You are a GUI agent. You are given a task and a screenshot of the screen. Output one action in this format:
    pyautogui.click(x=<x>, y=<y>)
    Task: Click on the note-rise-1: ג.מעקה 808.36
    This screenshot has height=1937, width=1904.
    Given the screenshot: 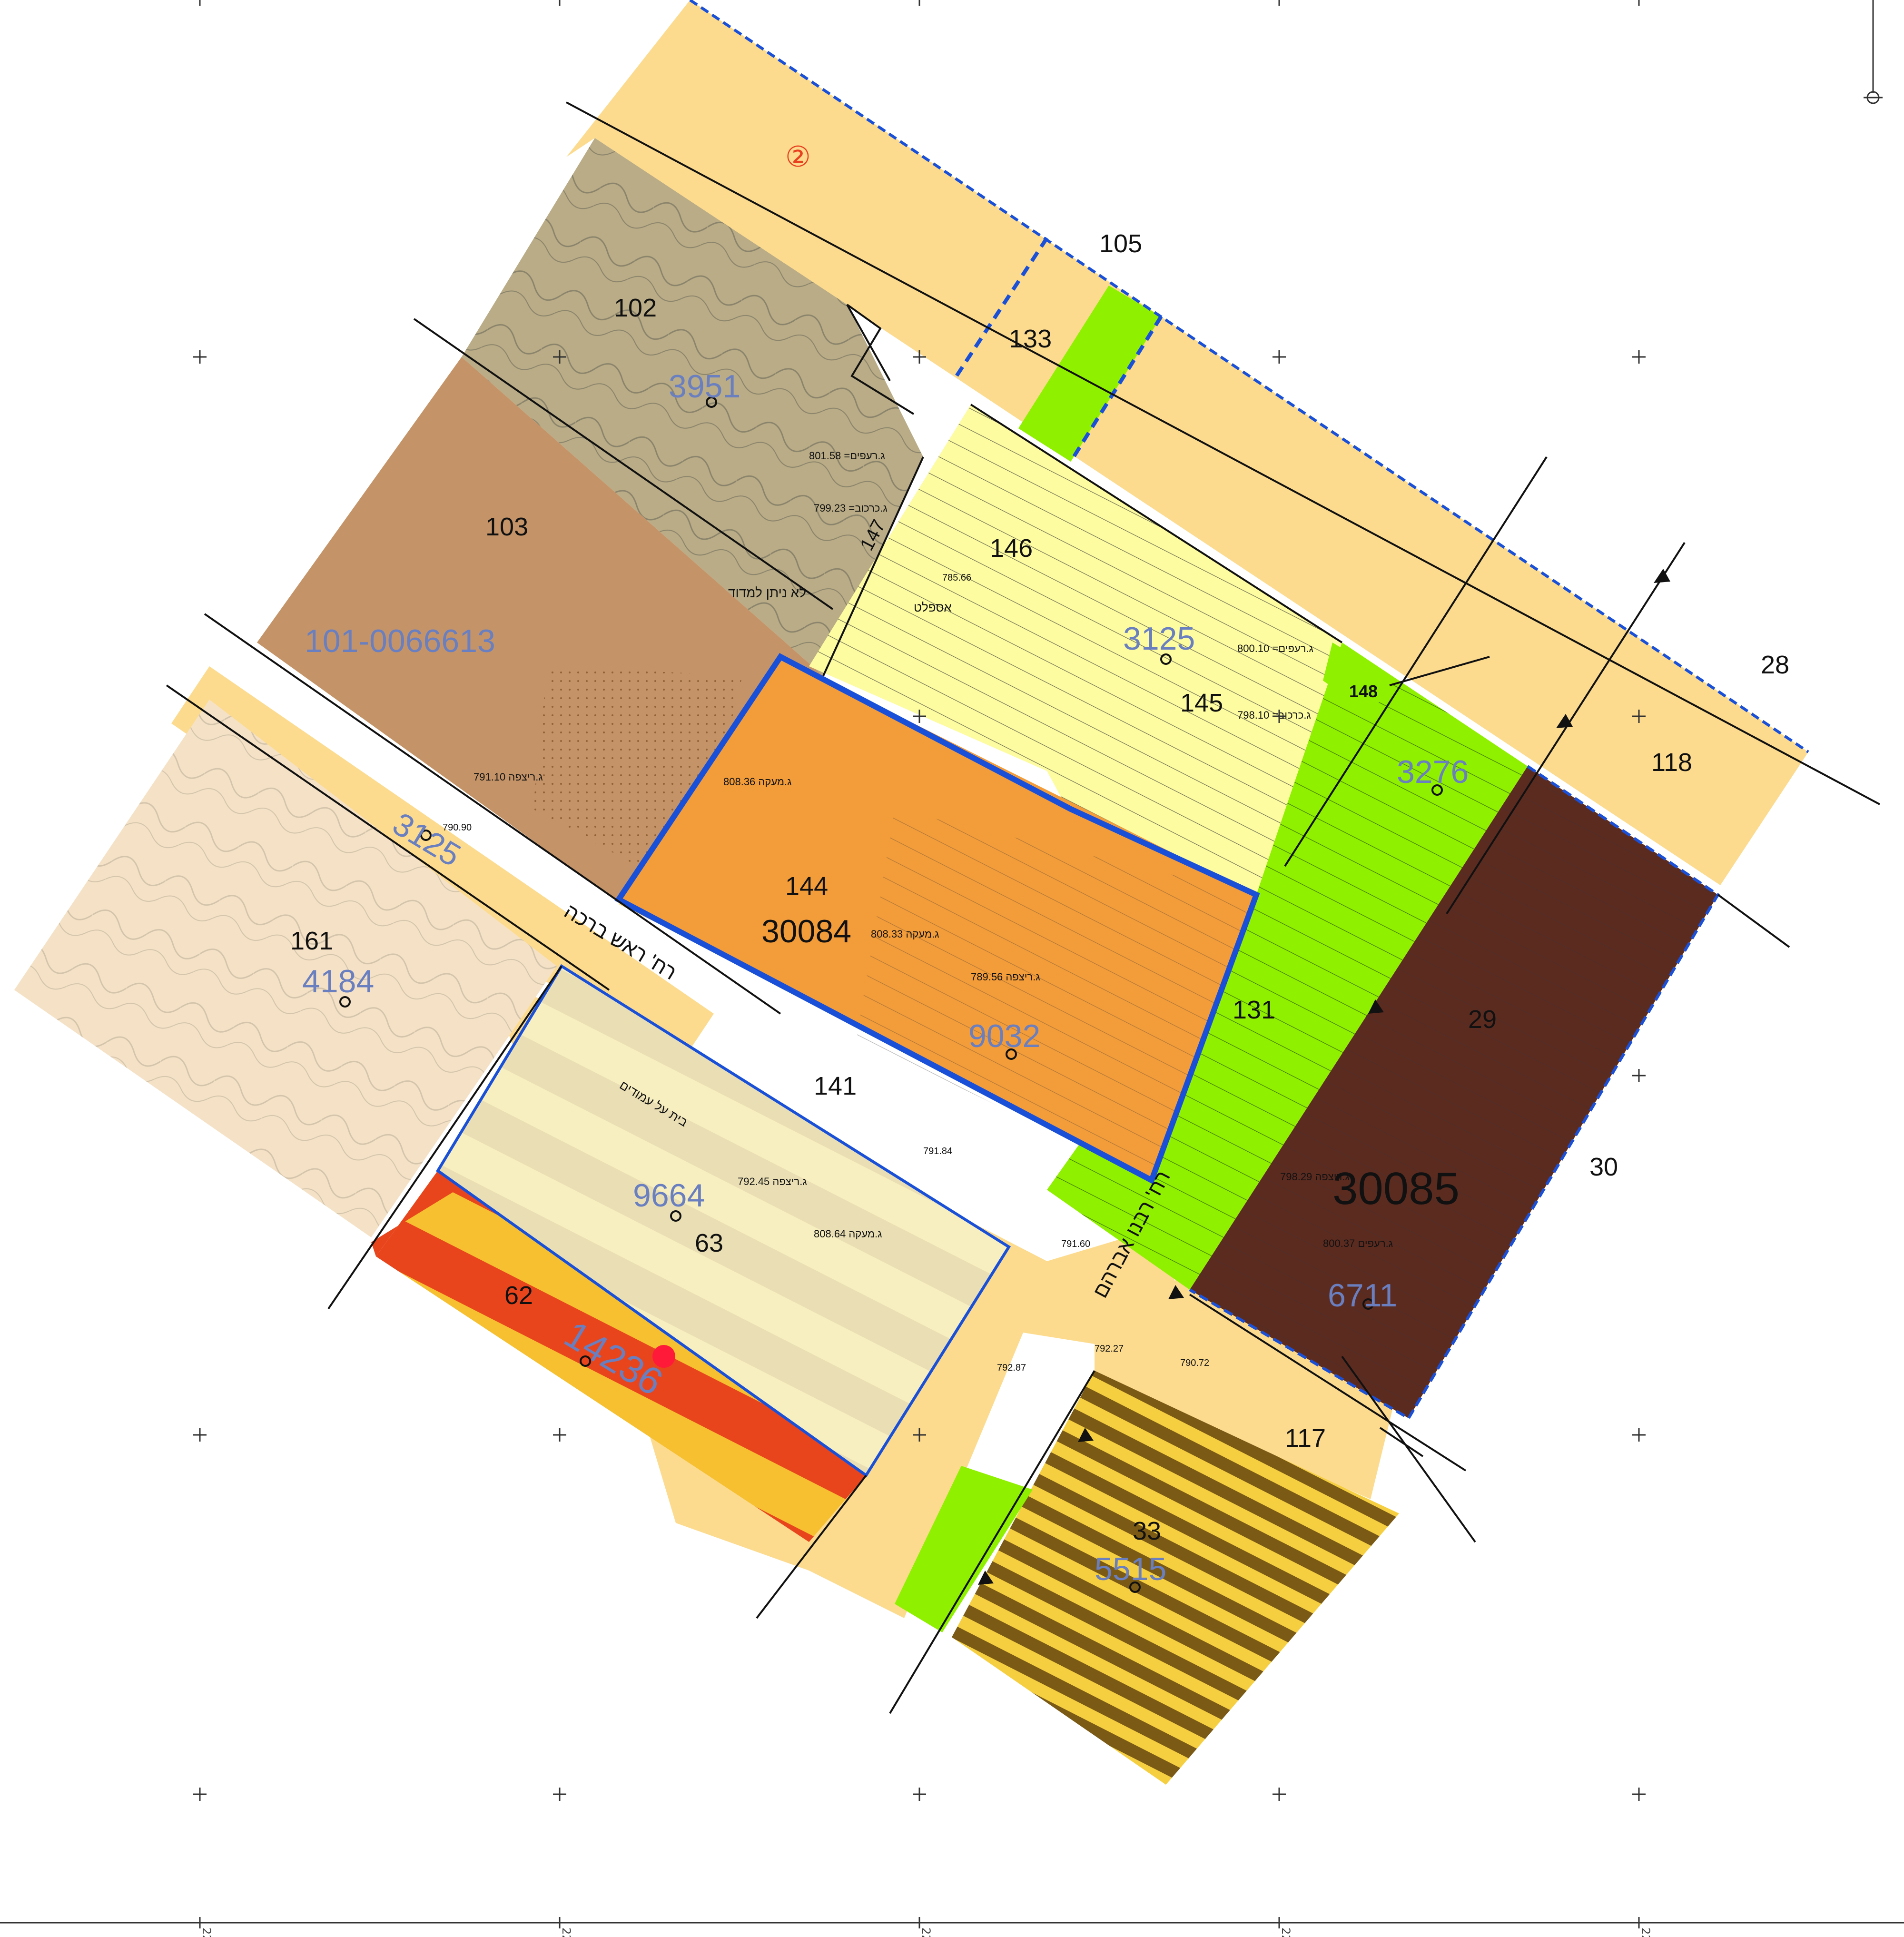 What is the action you would take?
    pyautogui.click(x=757, y=782)
    